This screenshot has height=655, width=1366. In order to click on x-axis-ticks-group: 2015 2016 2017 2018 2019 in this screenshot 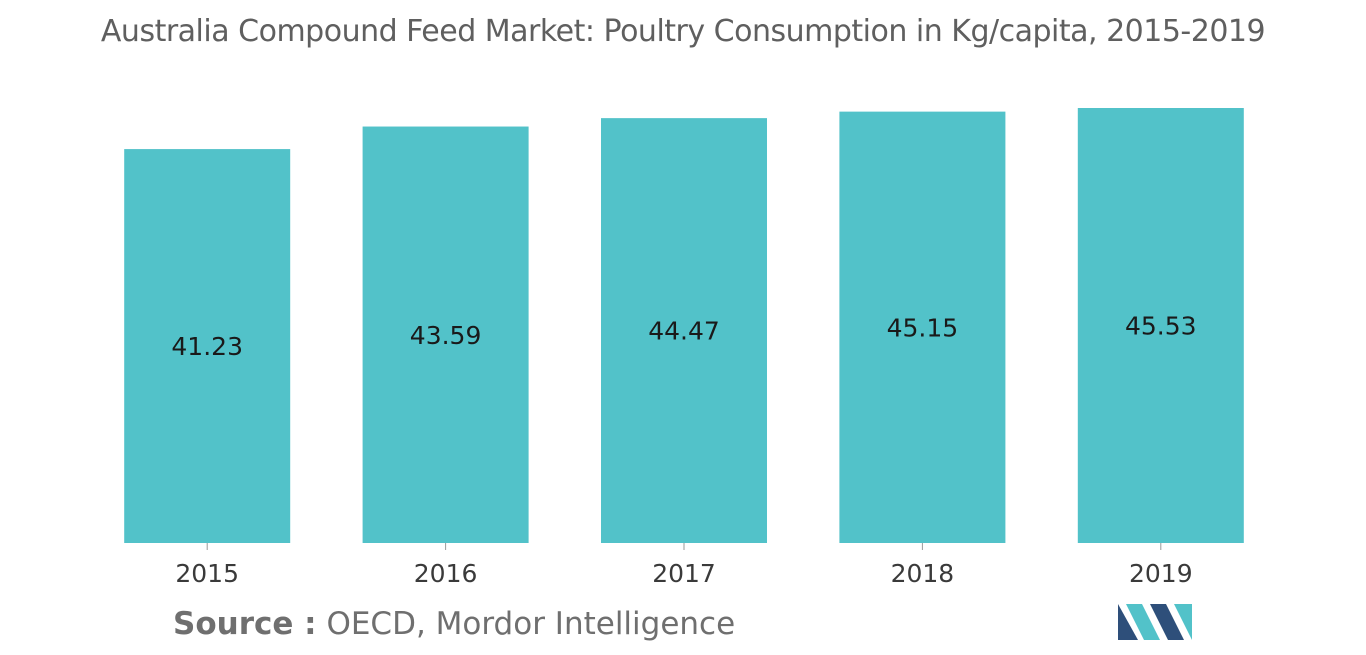, I will do `click(684, 565)`.